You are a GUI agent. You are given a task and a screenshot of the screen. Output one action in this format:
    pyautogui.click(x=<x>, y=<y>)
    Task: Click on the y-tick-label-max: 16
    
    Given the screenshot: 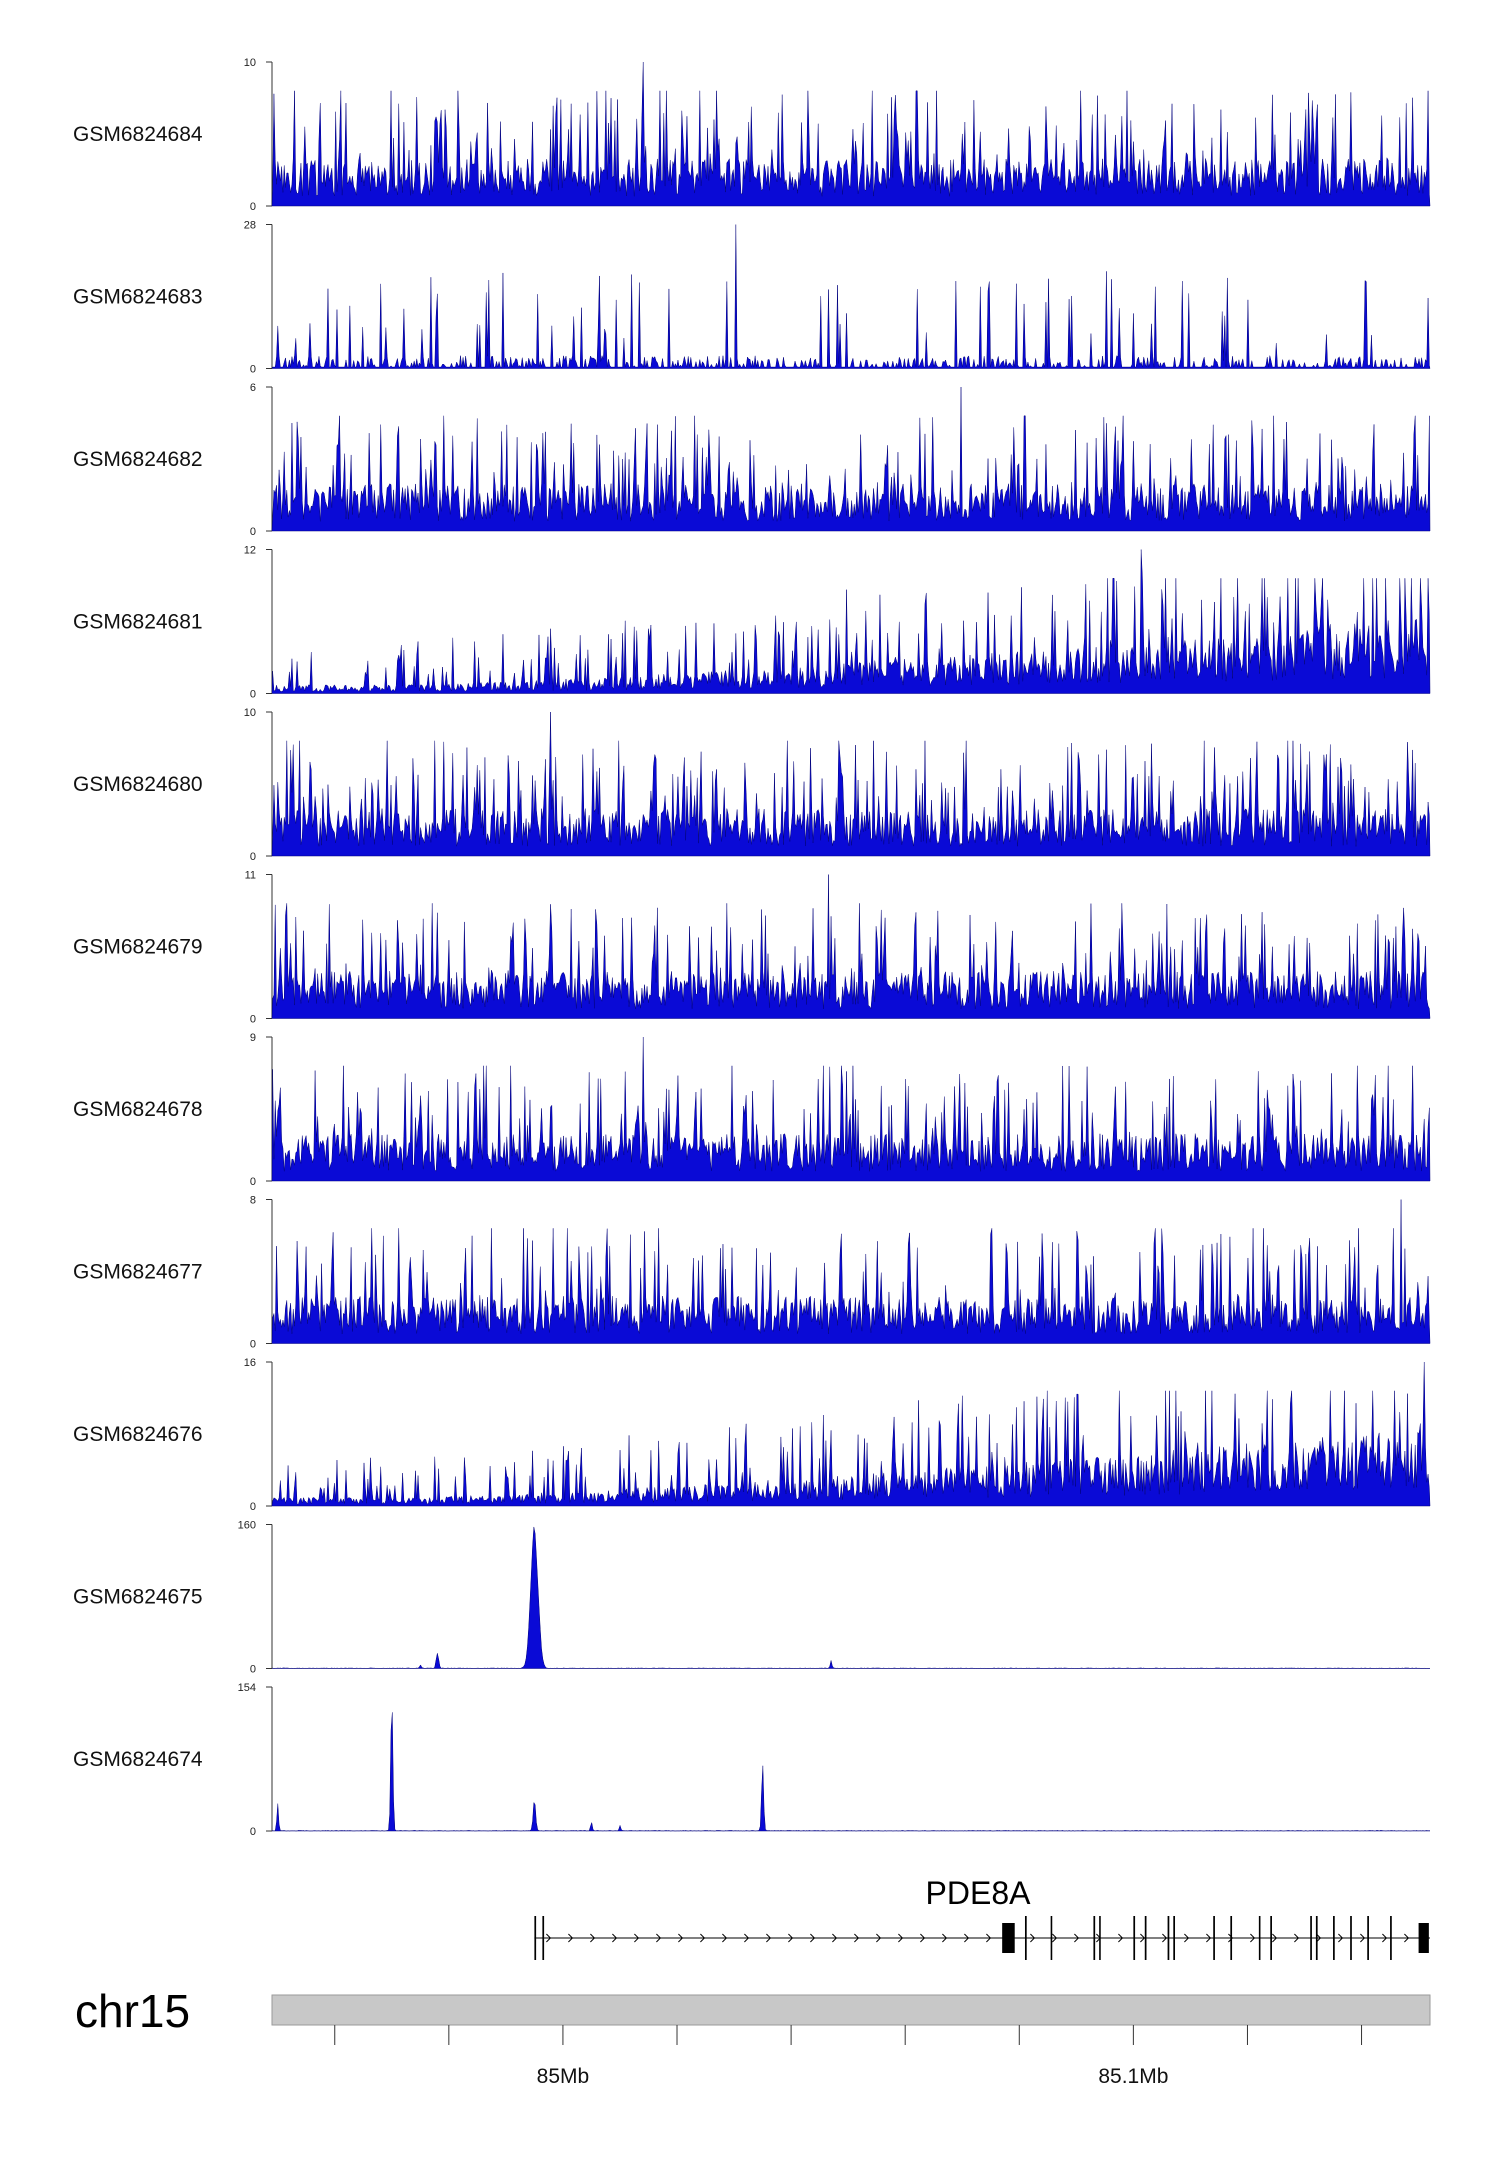 What is the action you would take?
    pyautogui.click(x=250, y=1363)
    